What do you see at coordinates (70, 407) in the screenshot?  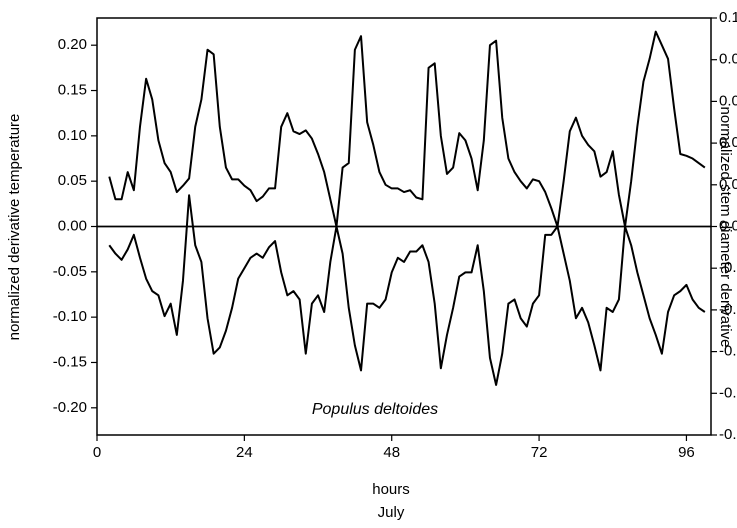 I see `y-tick-label: -0.20` at bounding box center [70, 407].